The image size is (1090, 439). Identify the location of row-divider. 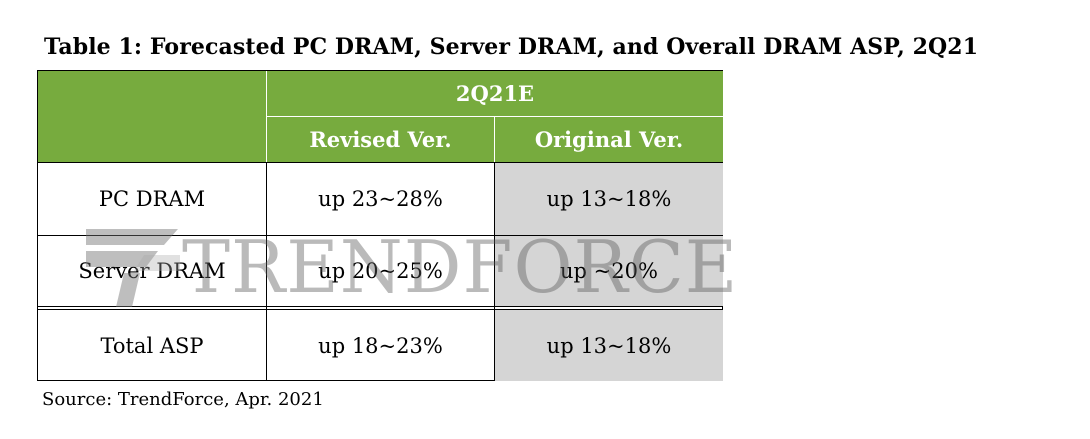
(380, 235).